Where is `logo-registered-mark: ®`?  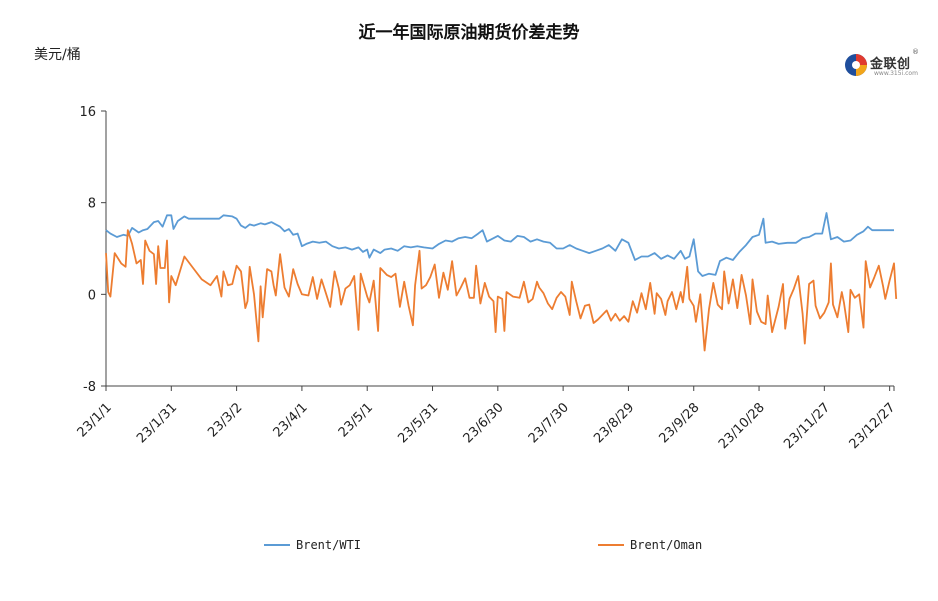 logo-registered-mark: ® is located at coordinates (915, 52).